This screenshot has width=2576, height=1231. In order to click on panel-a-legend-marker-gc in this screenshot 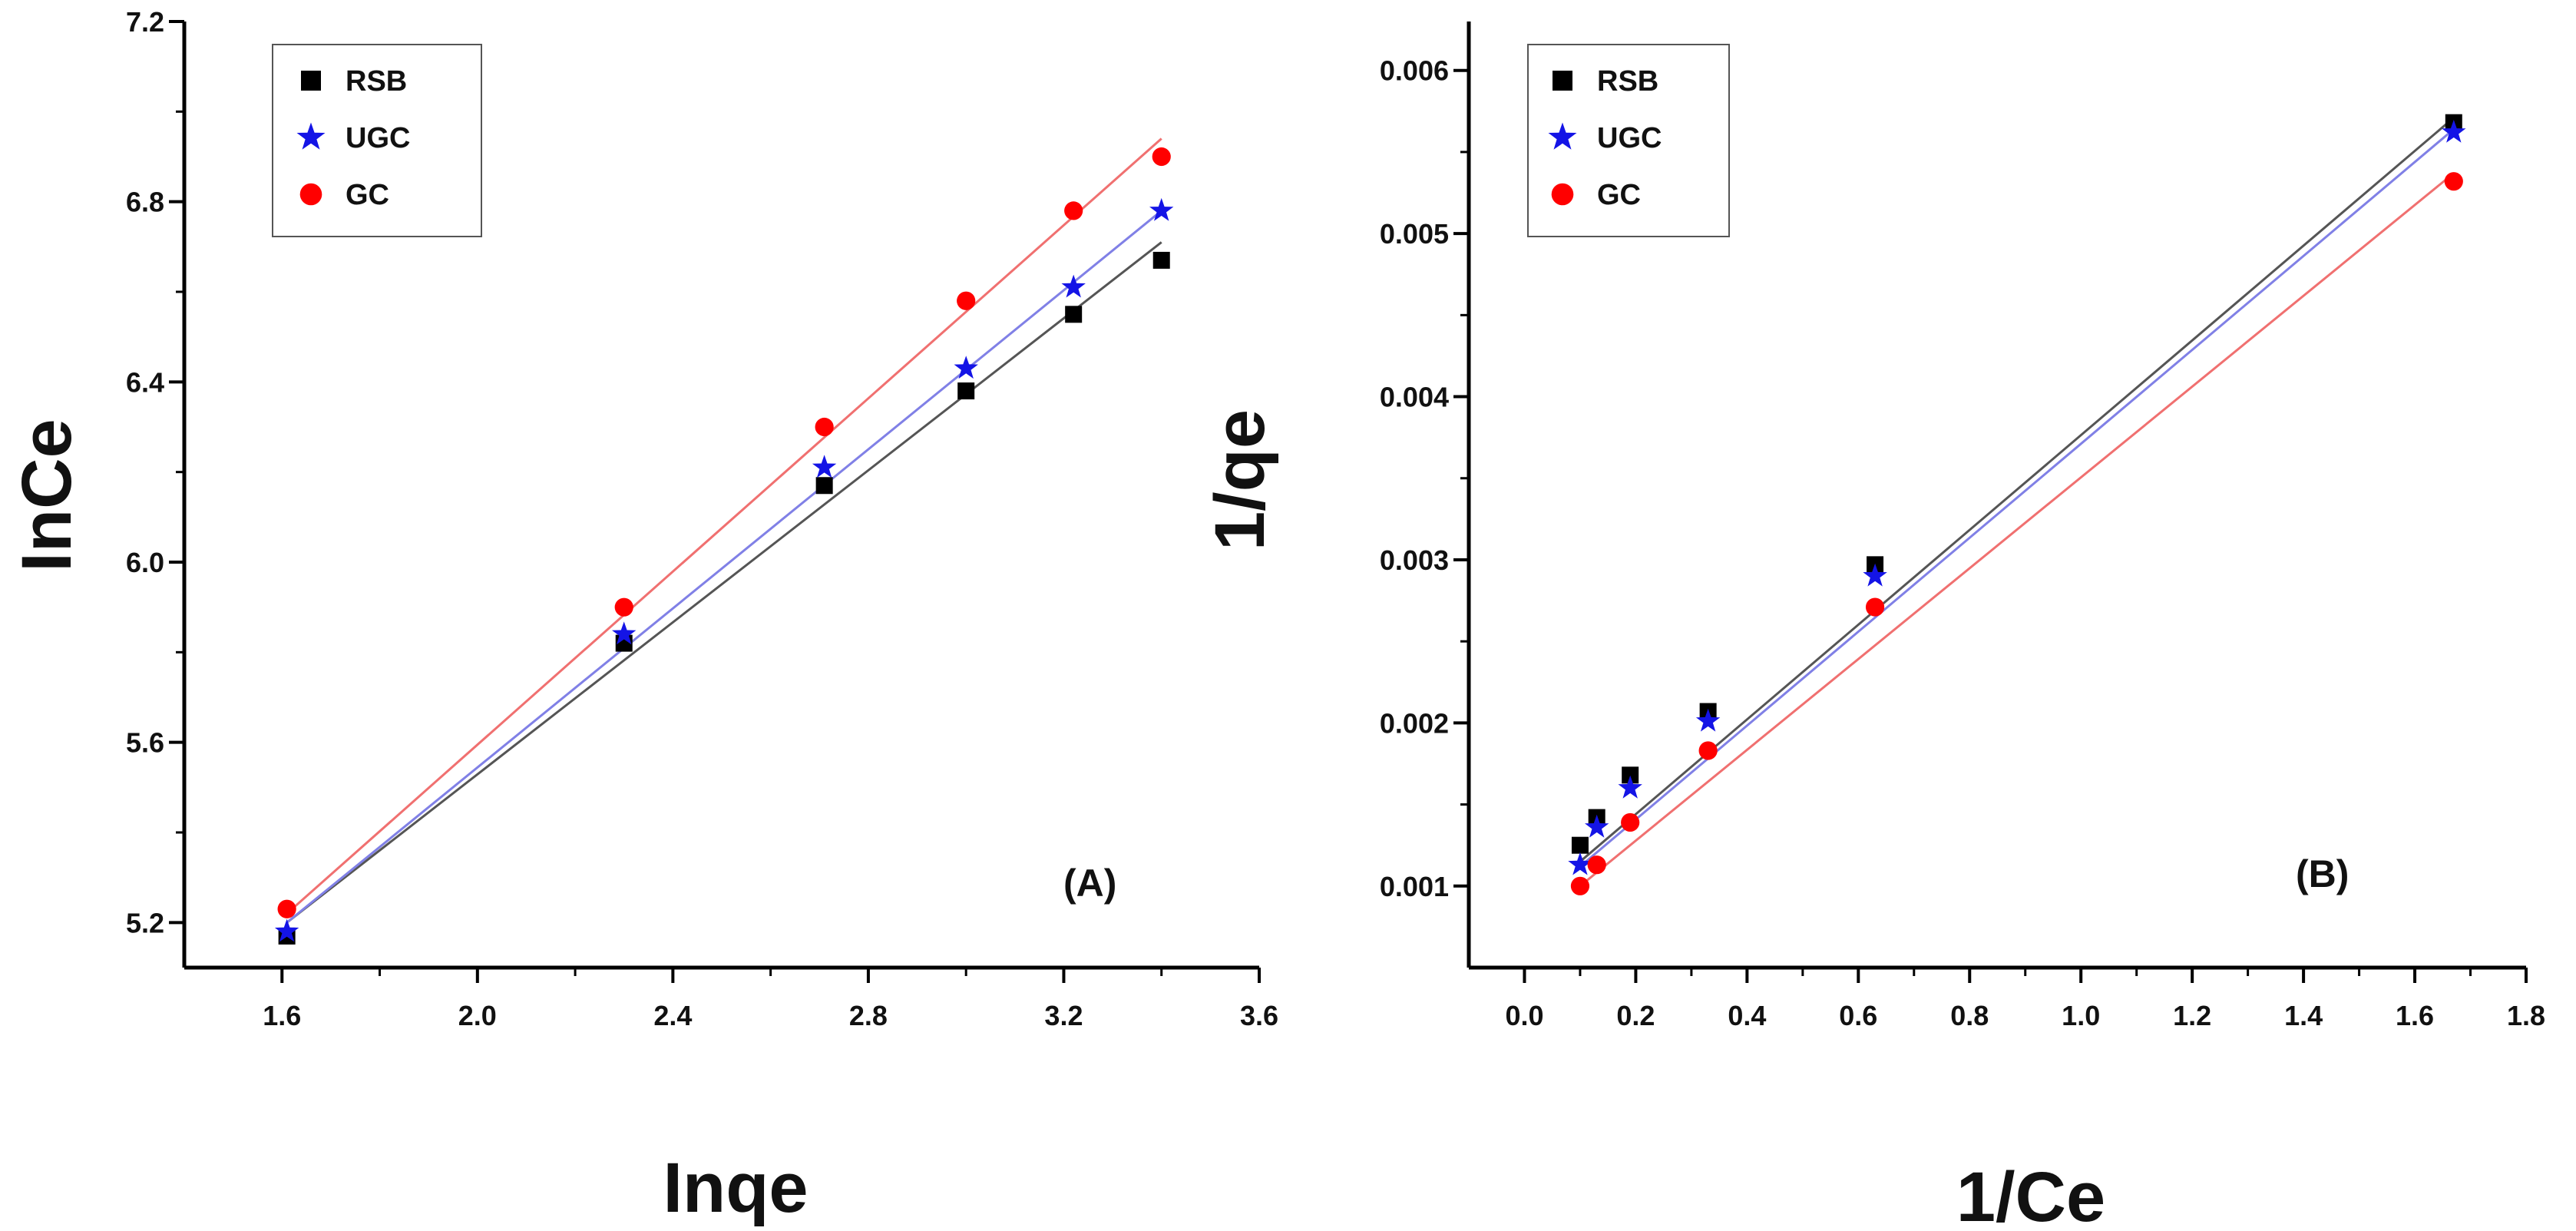, I will do `click(310, 194)`.